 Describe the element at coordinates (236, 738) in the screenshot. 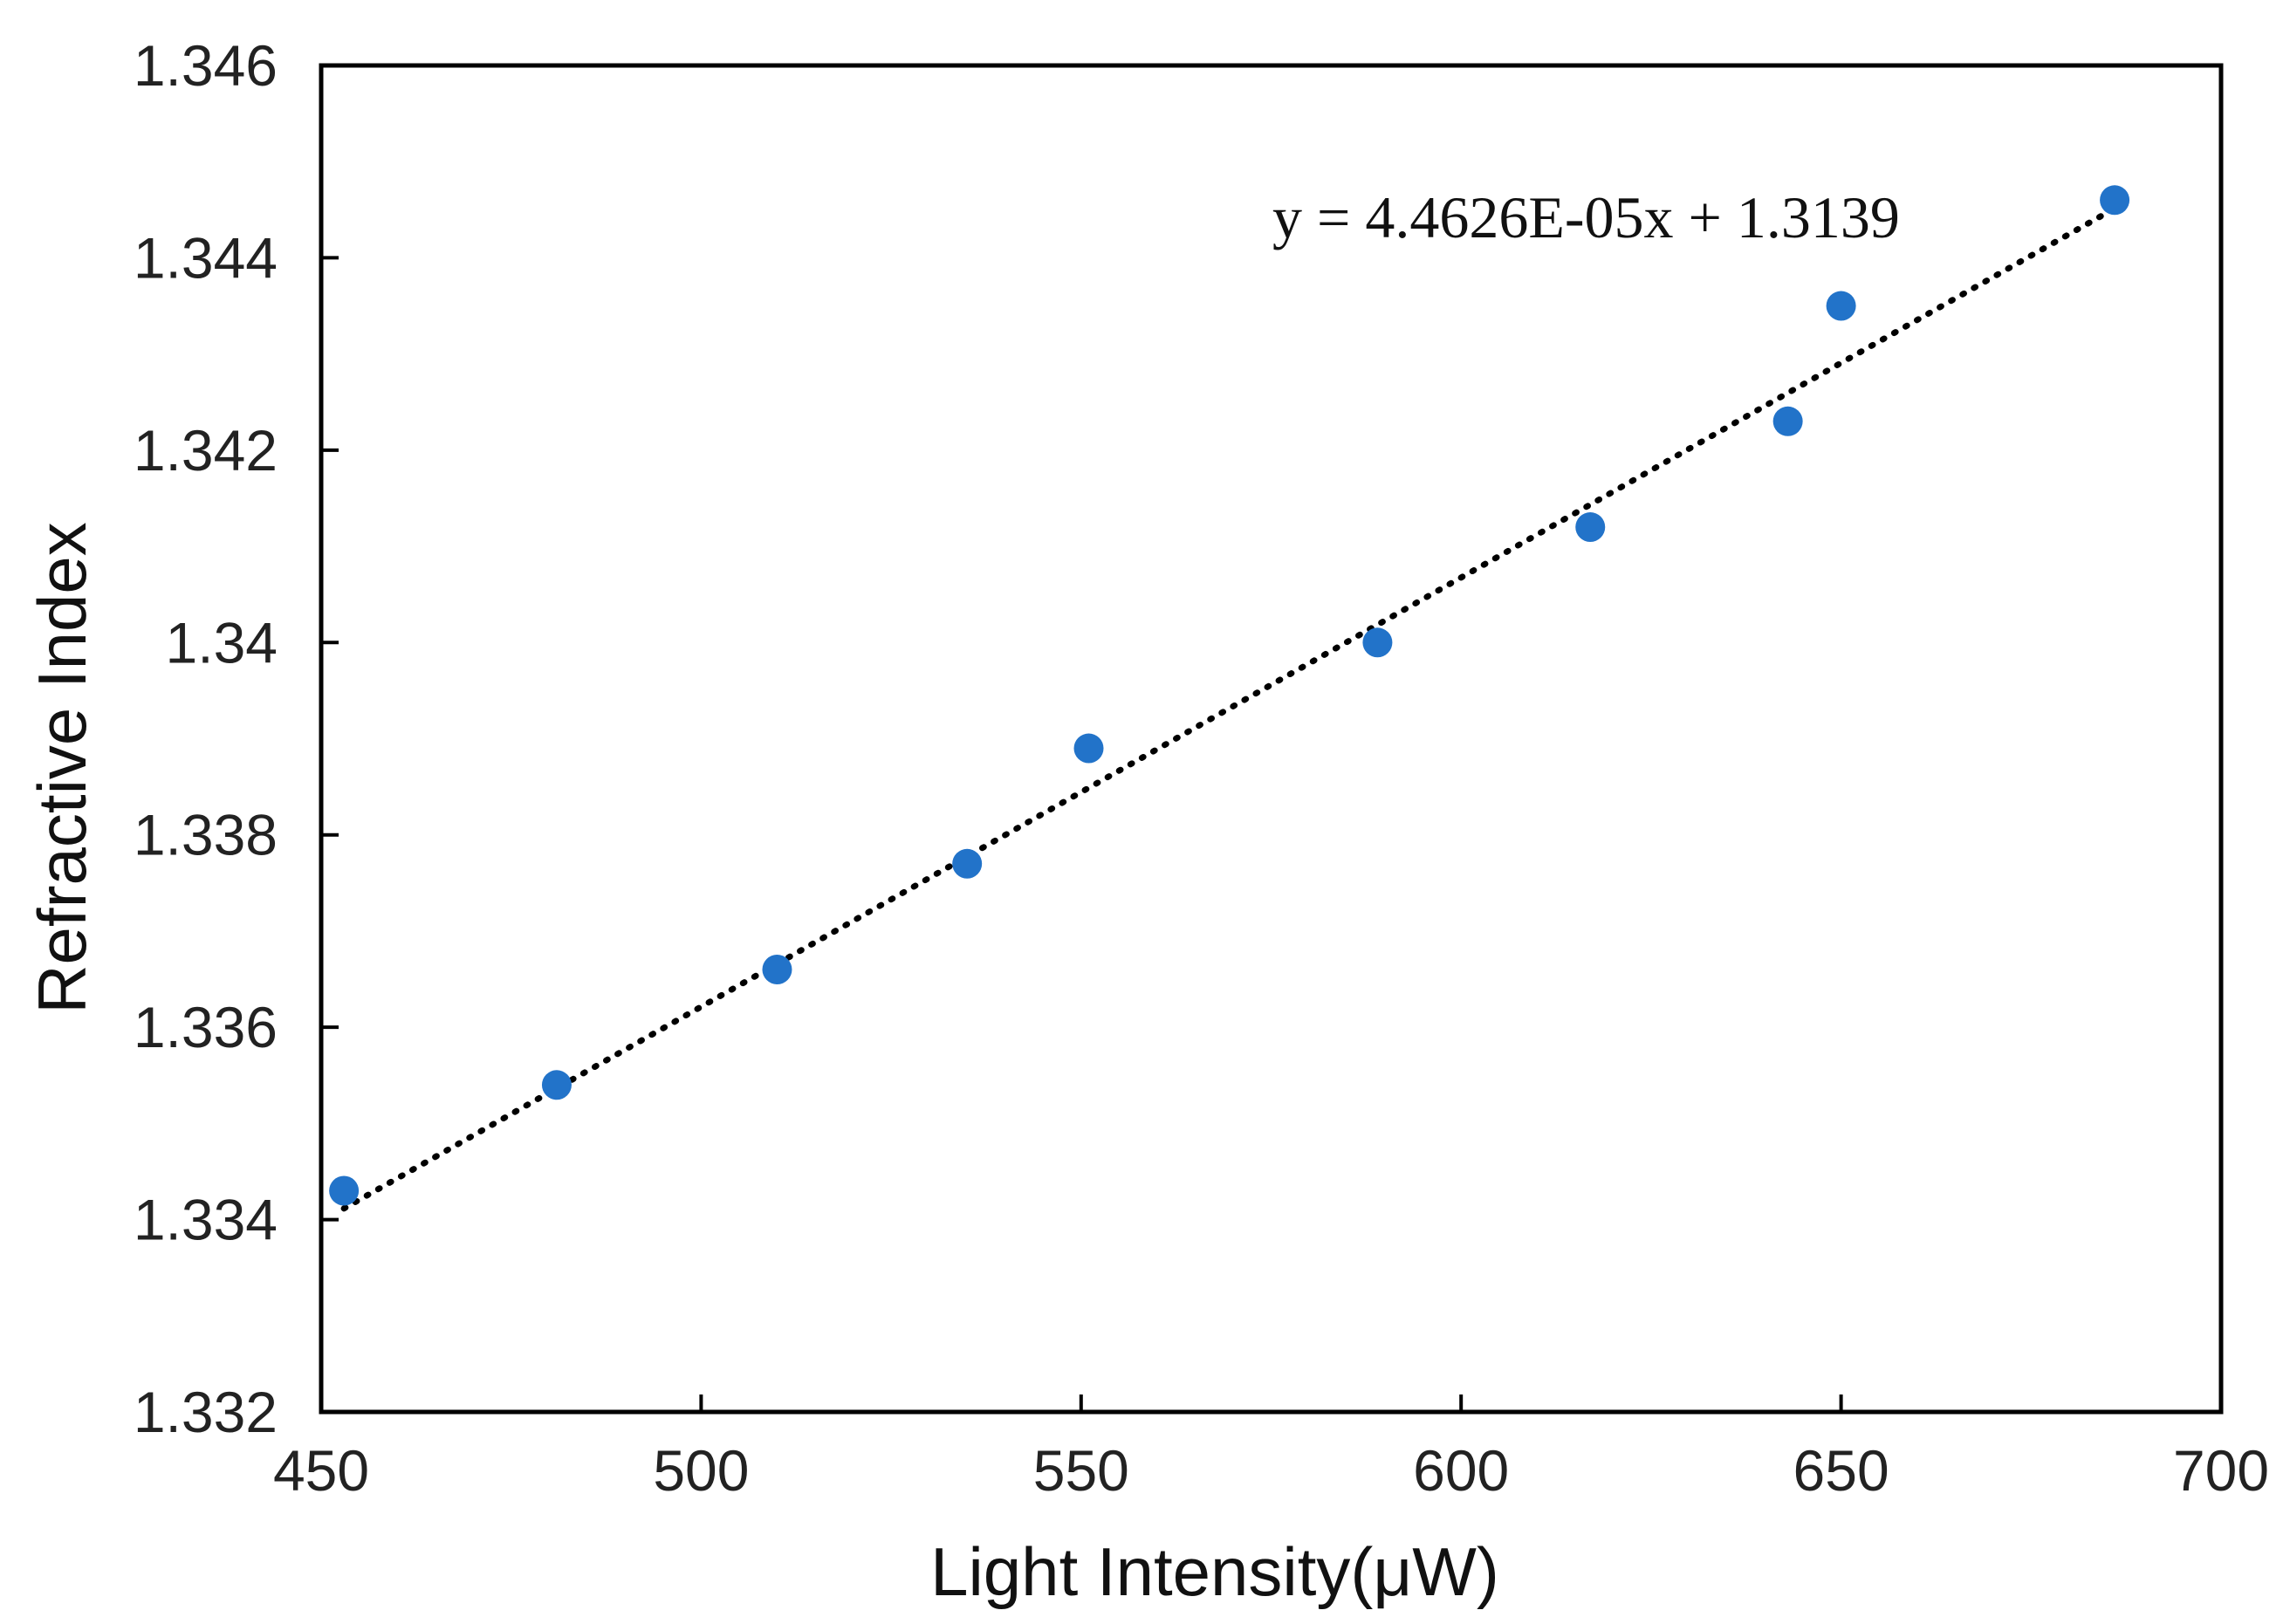

I see `y-axis-ticks: 1.332 1.334 1.336 1.338 1.34 1.342 1.344 1.346` at that location.